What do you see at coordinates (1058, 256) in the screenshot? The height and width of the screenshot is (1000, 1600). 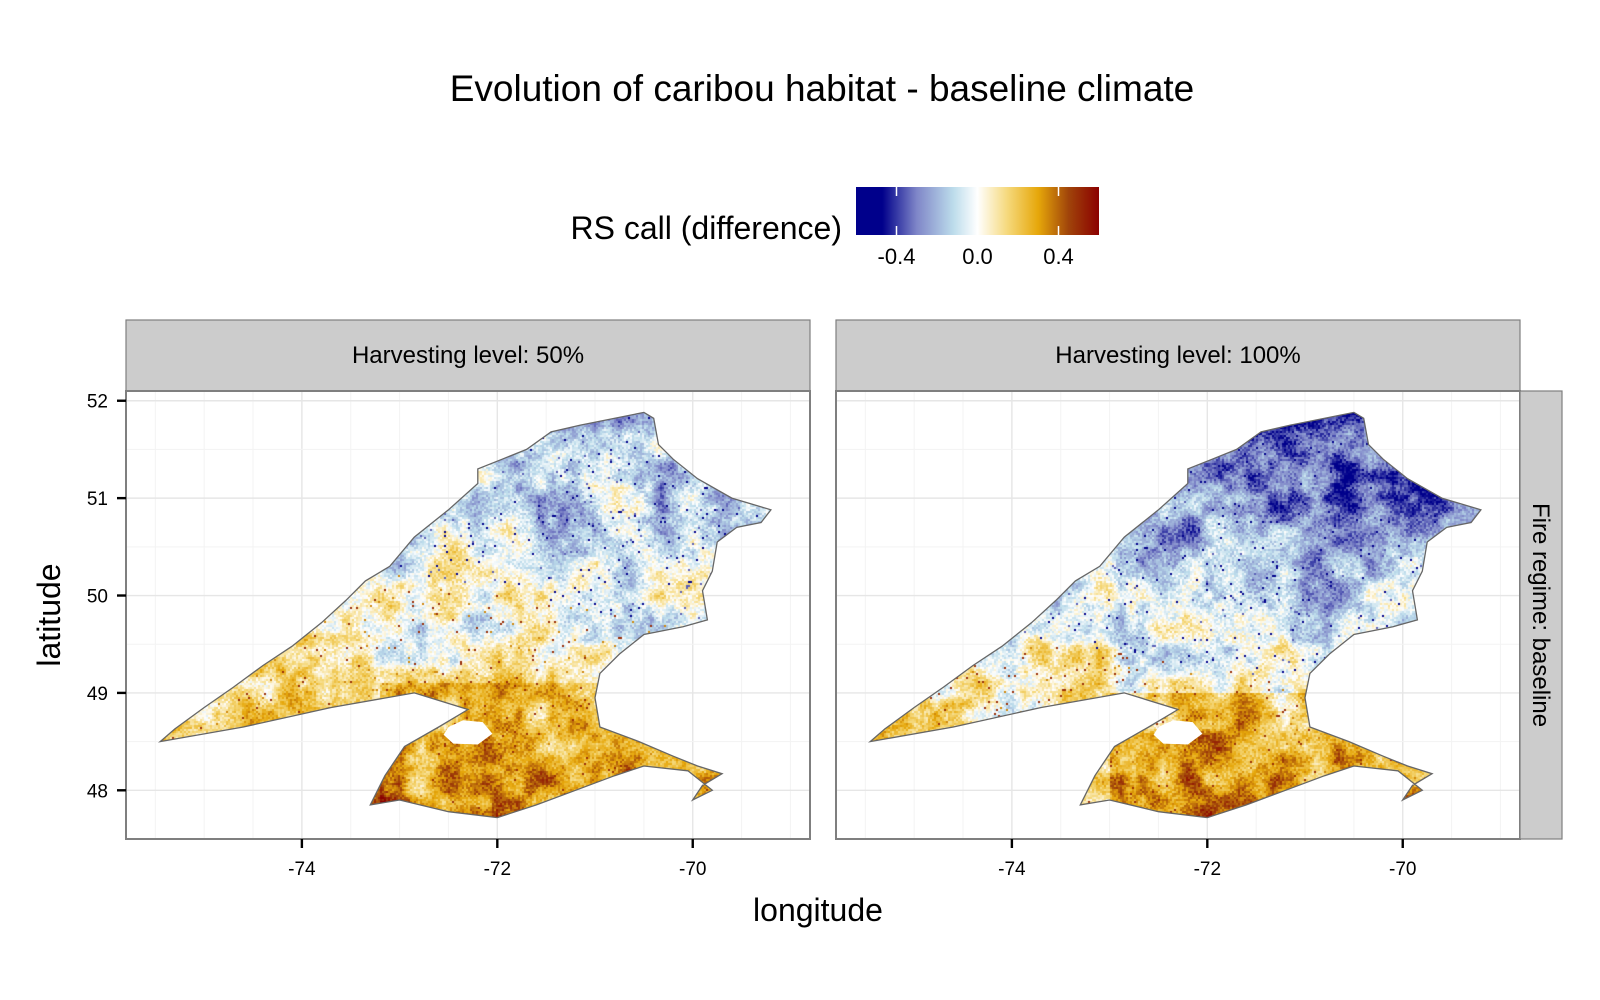 I see `legend-tick-label: 0.4` at bounding box center [1058, 256].